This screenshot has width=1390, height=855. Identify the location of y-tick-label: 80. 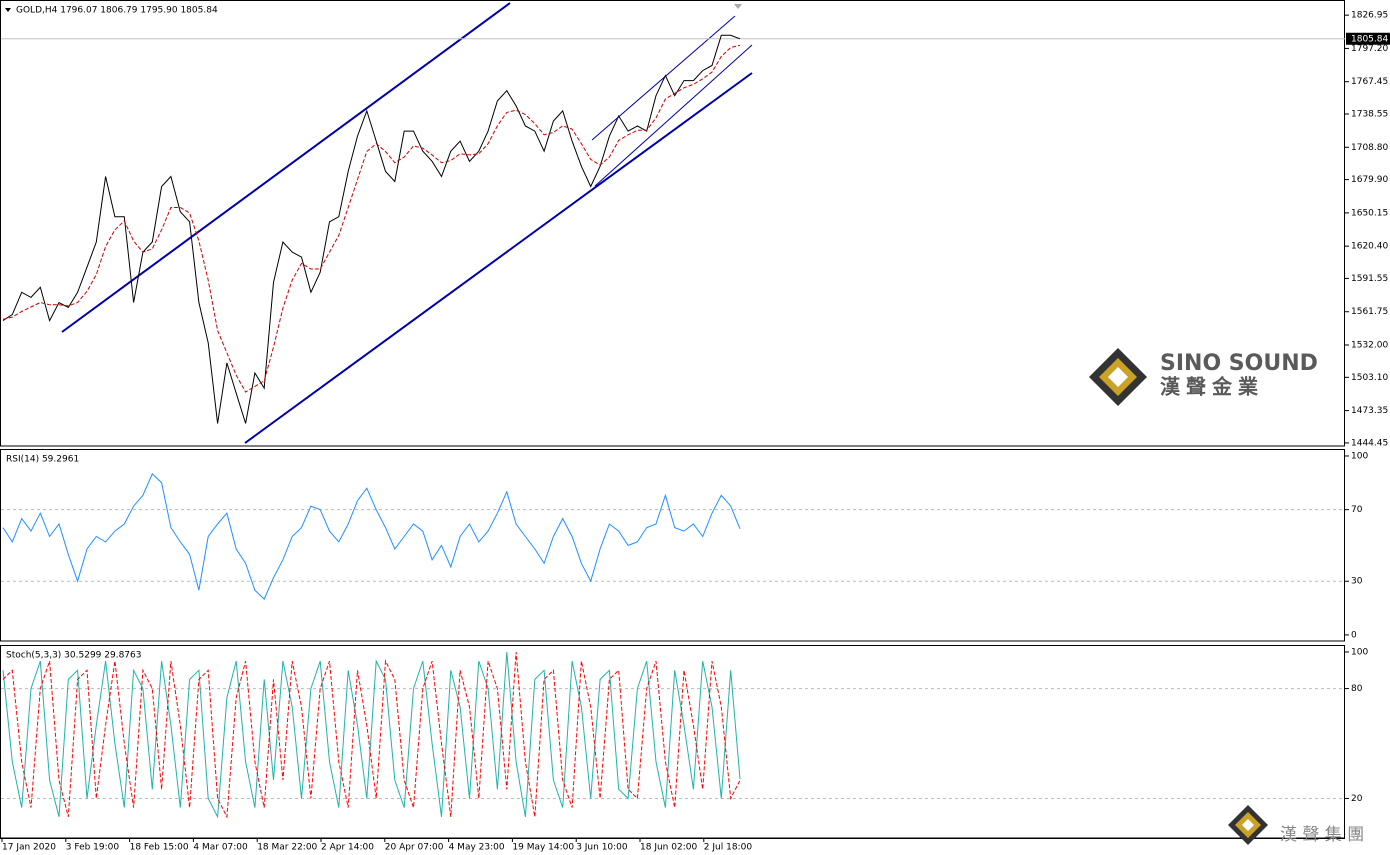
(1357, 689).